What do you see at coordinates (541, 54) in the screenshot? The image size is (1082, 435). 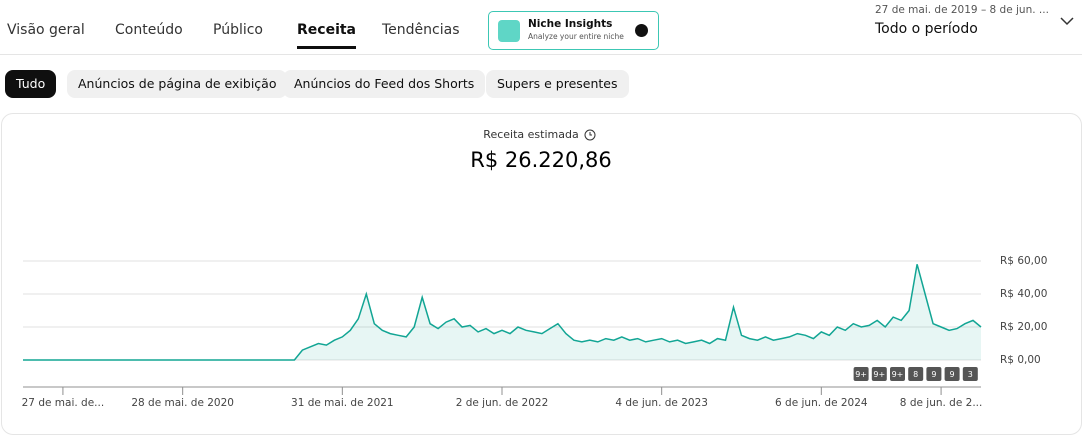 I see `divider` at bounding box center [541, 54].